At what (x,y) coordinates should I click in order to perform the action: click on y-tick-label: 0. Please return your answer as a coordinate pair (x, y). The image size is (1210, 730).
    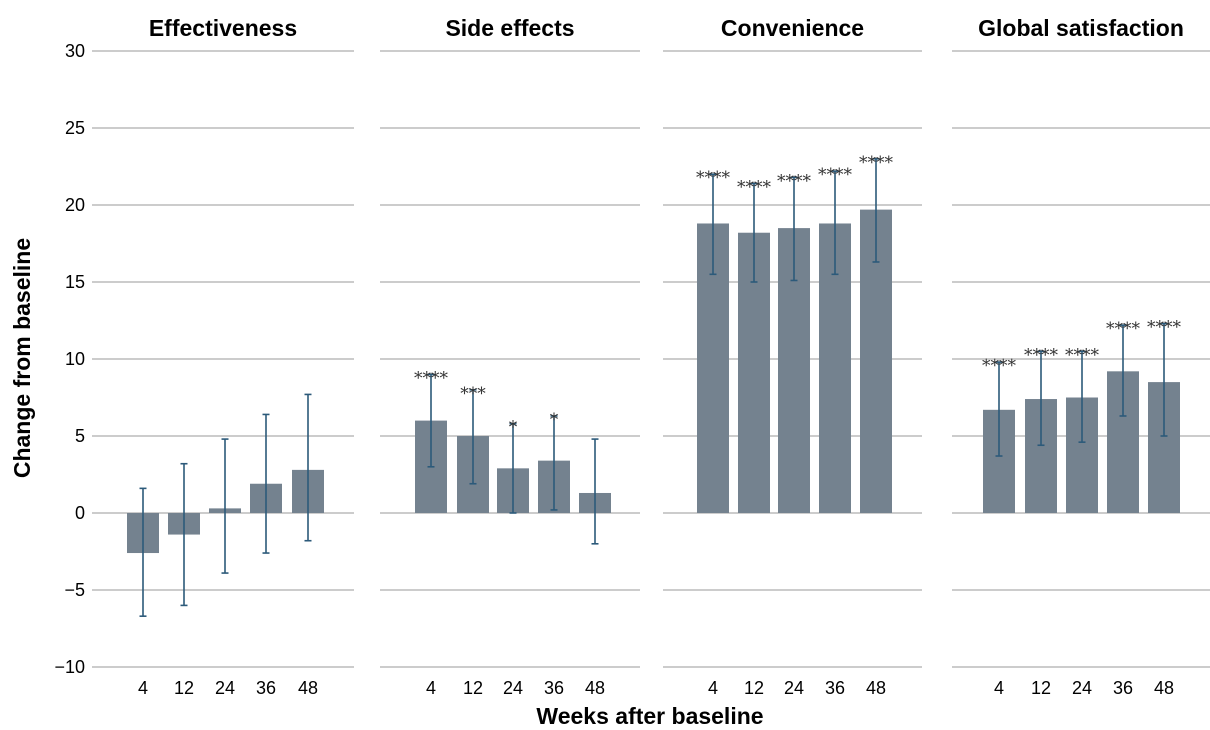
    Looking at the image, I should click on (80, 513).